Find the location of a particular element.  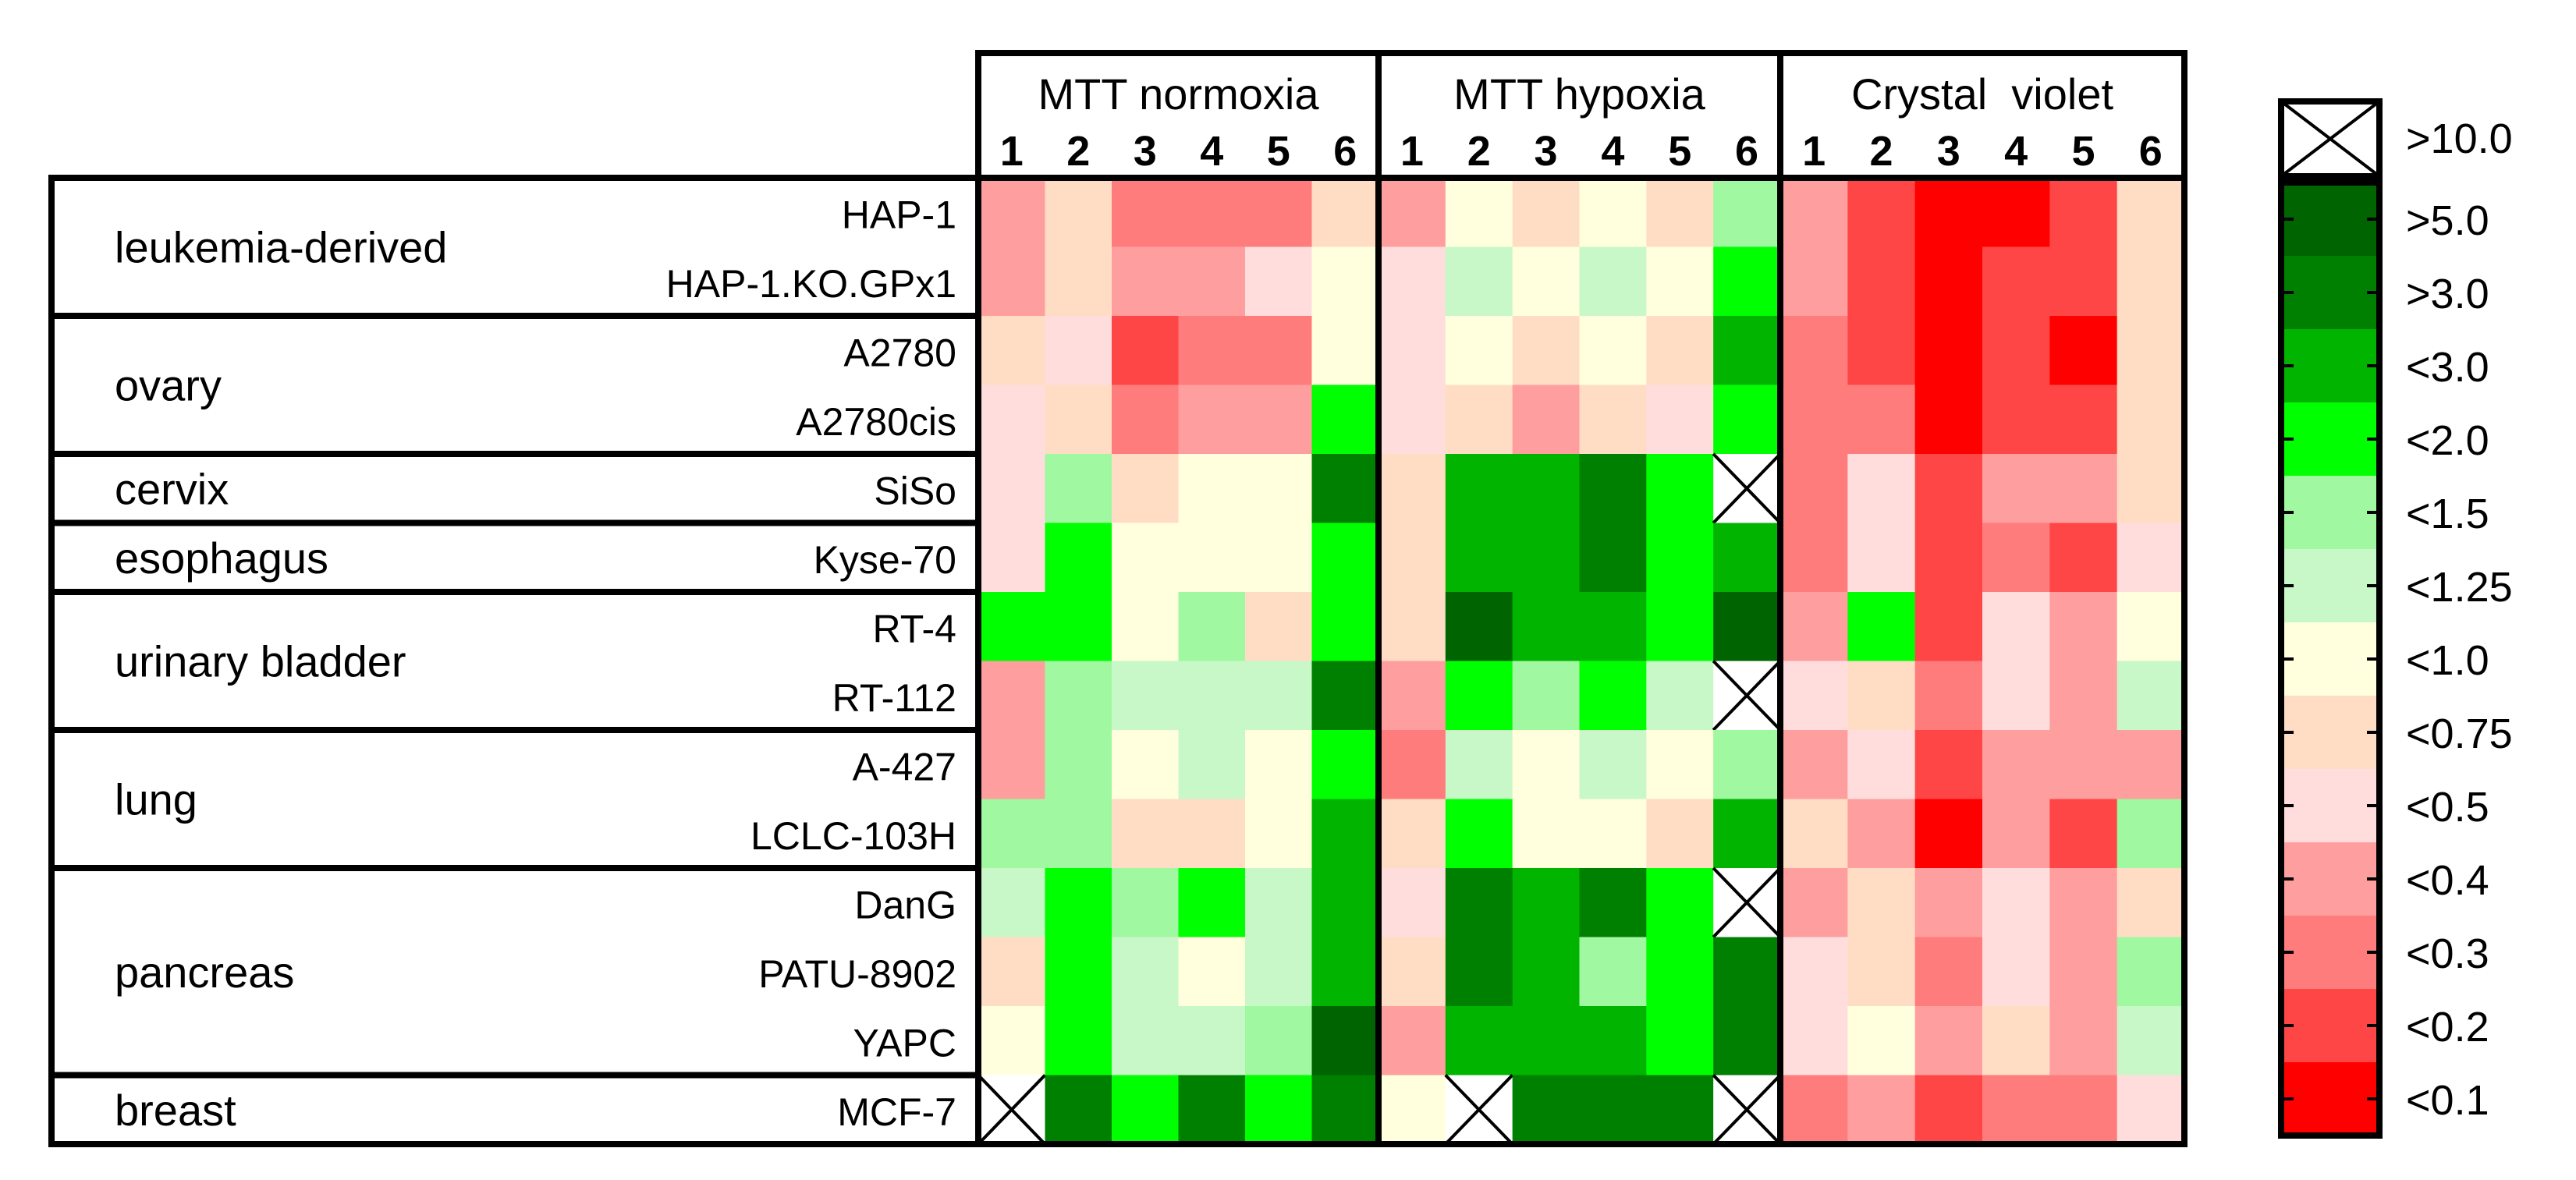

cell-line-label: PATU-8902 is located at coordinates (857, 974).